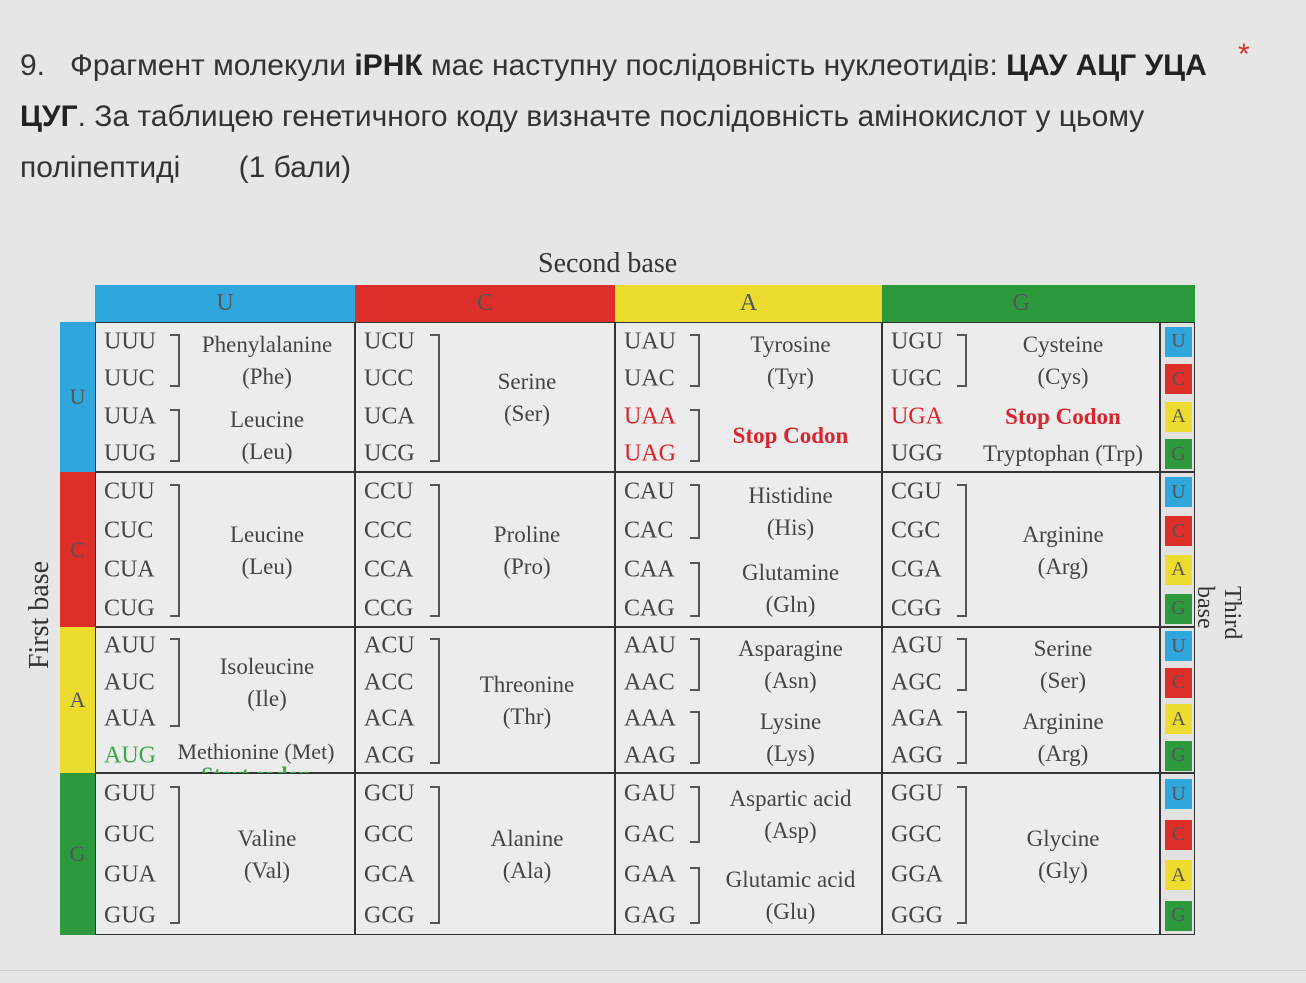 The height and width of the screenshot is (983, 1306). What do you see at coordinates (1218, 613) in the screenshot?
I see `third-base-label: Third base` at bounding box center [1218, 613].